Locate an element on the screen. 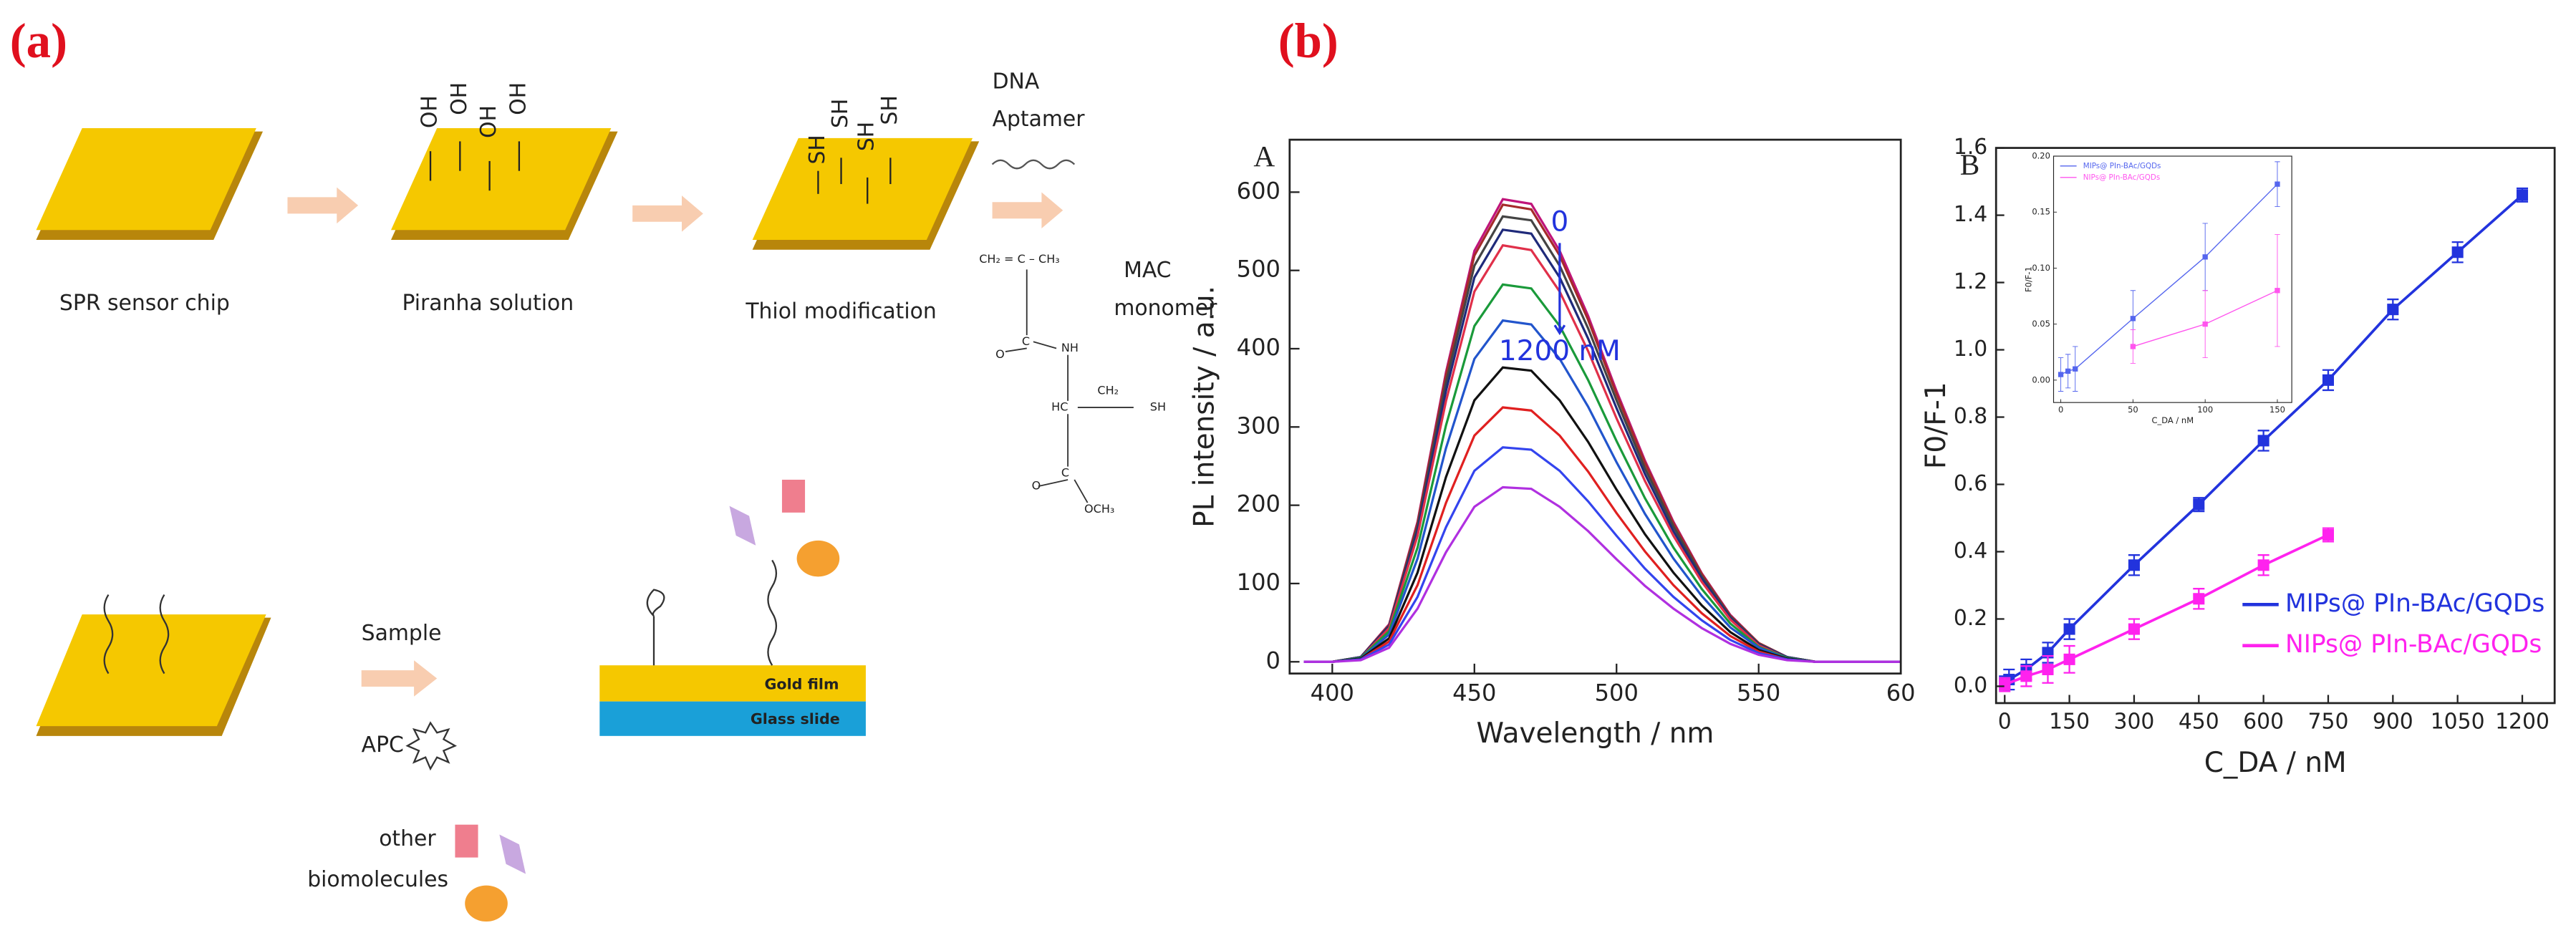  x-tick-label: 300 is located at coordinates (2133, 721).